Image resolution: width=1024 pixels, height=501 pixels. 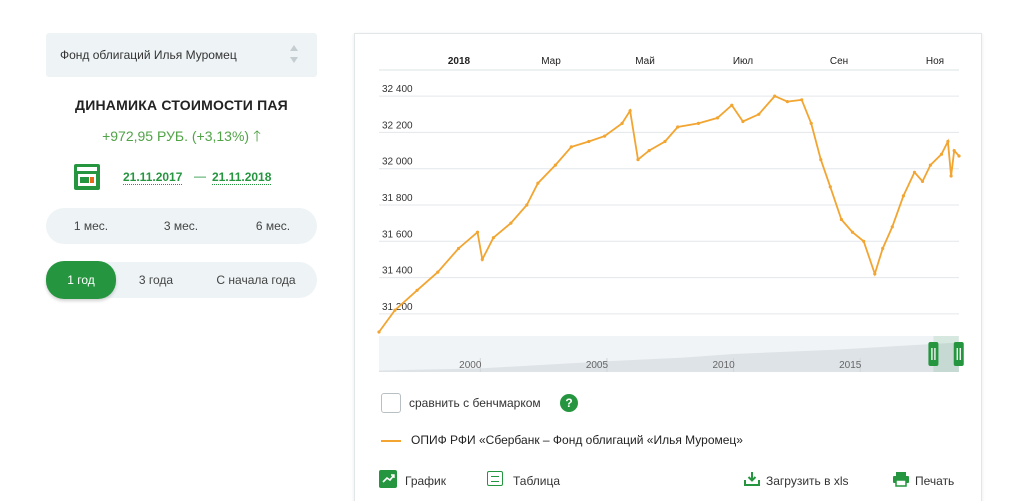 What do you see at coordinates (397, 162) in the screenshot?
I see `y-tick-label: 32 000` at bounding box center [397, 162].